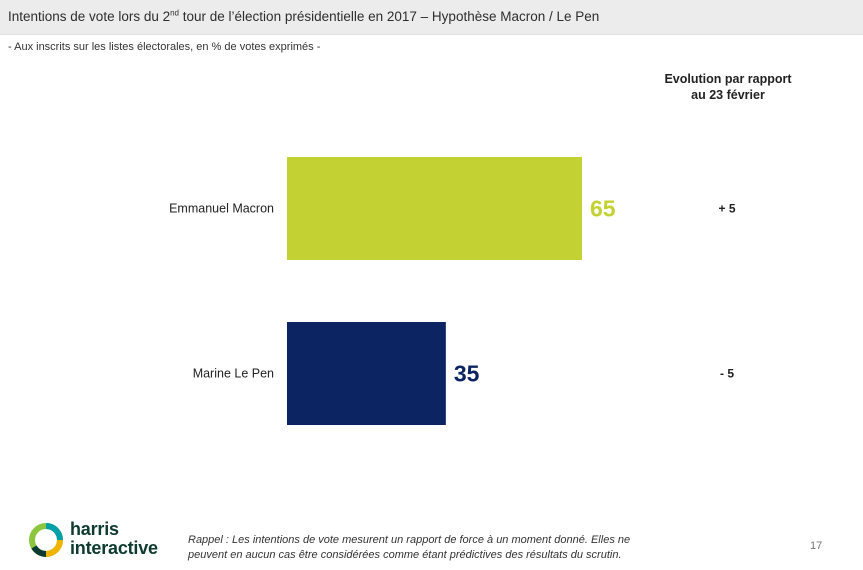 The width and height of the screenshot is (863, 570). What do you see at coordinates (727, 374) in the screenshot?
I see `evolution-value: - 5` at bounding box center [727, 374].